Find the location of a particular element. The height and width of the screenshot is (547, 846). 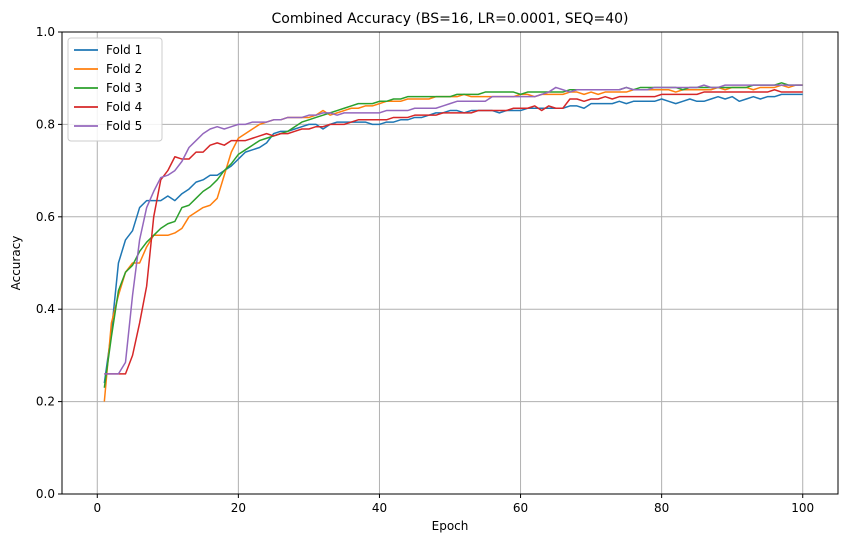

legend-entry-label: Fold 5 is located at coordinates (124, 126).